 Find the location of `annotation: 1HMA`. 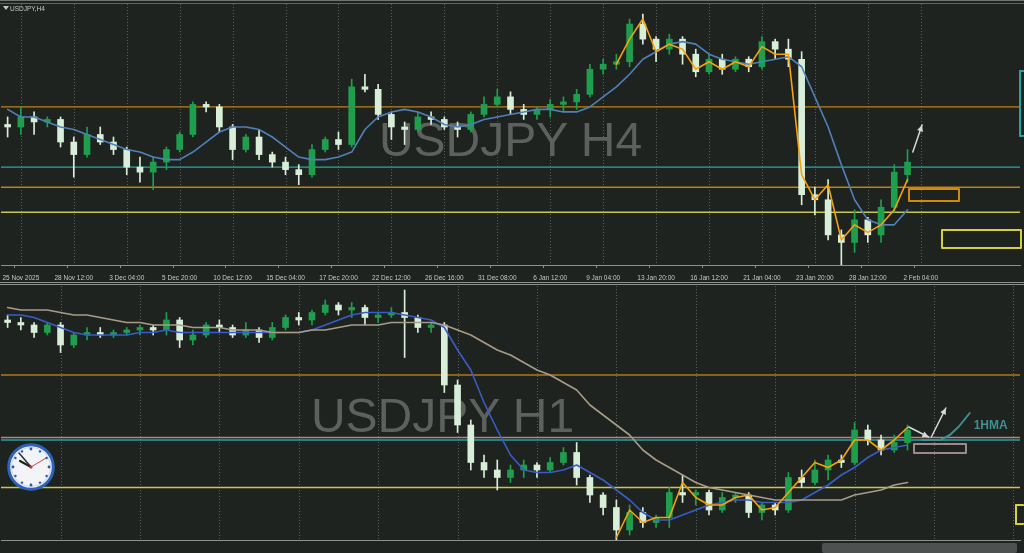

annotation: 1HMA is located at coordinates (991, 425).